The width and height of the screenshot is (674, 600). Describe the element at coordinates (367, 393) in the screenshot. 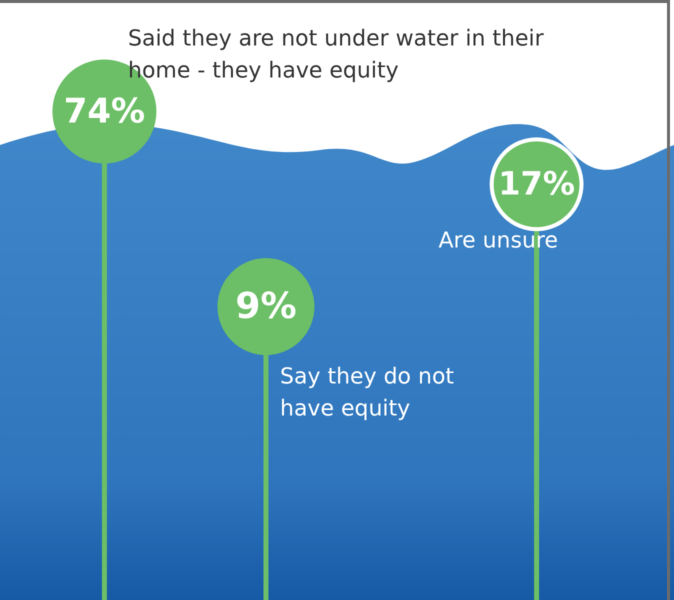

I see `category-label: Say they do not have equity` at that location.